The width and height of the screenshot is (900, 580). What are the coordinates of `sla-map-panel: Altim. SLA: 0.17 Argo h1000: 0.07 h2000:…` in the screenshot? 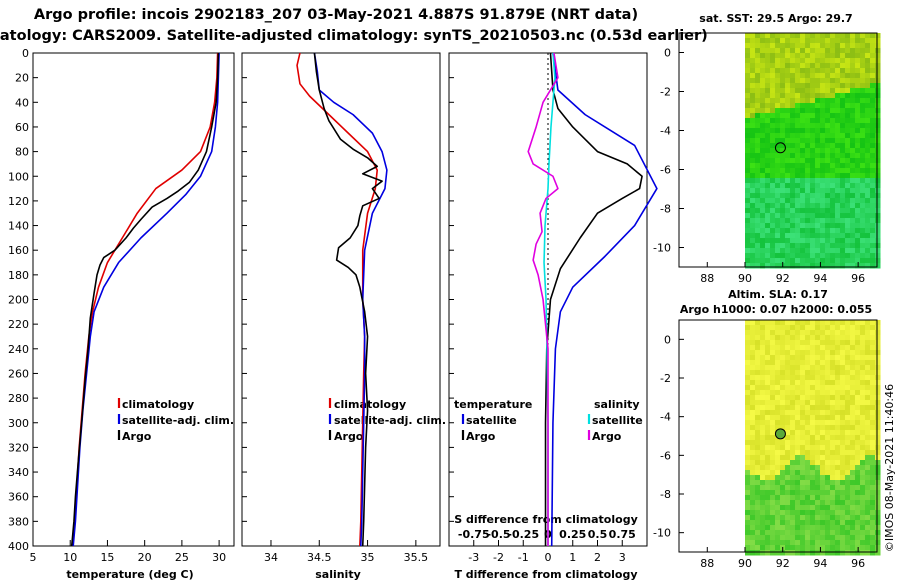 It's located at (767, 429).